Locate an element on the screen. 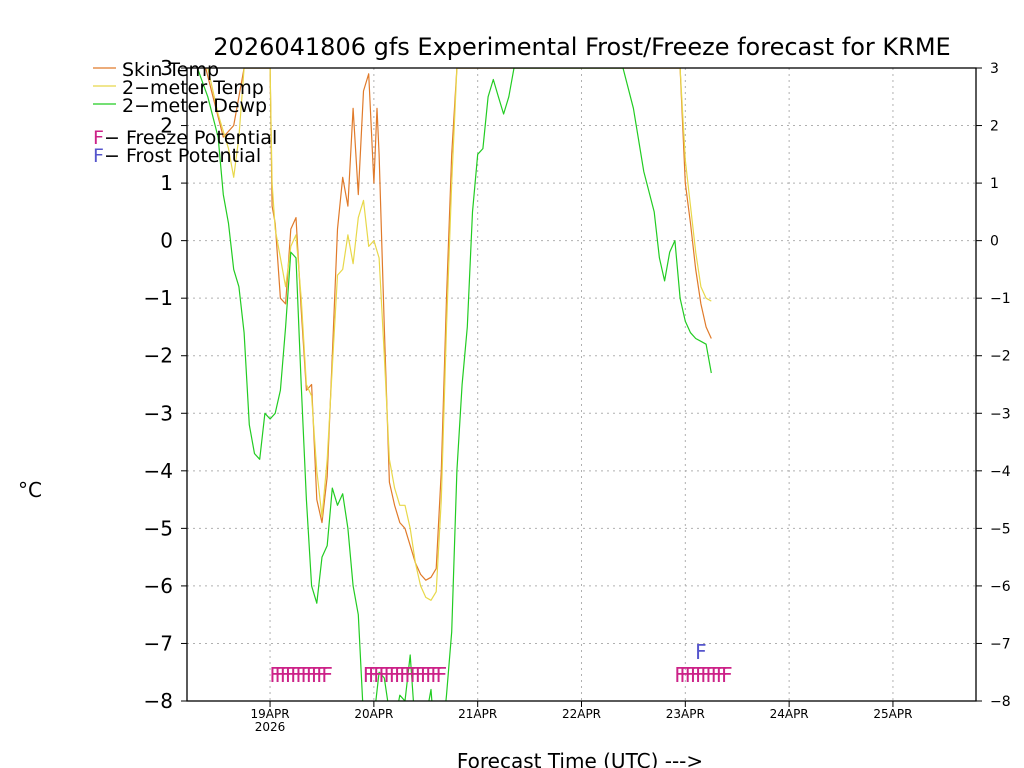 This screenshot has height=768, width=1024. y-tick-label-right: −6 is located at coordinates (1000, 587).